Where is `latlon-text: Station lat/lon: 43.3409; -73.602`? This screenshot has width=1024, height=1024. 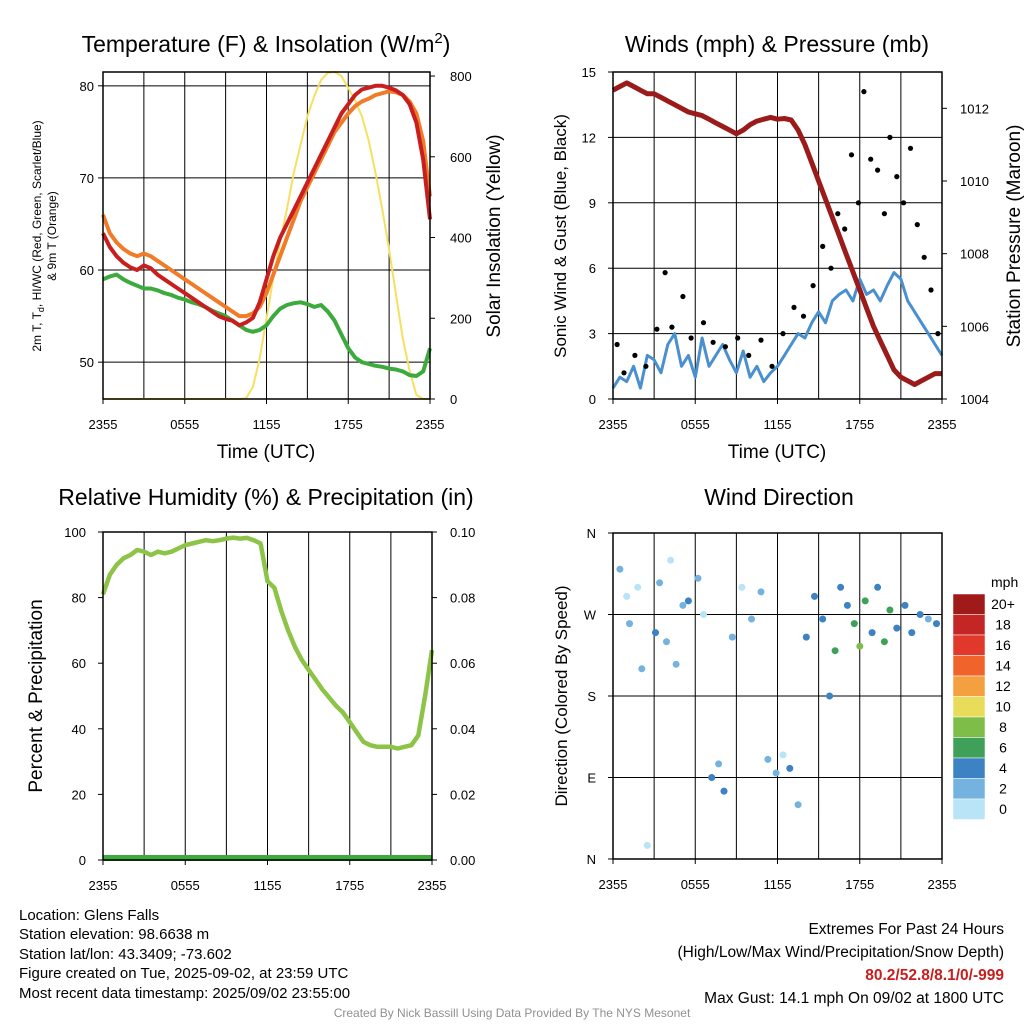 latlon-text: Station lat/lon: 43.3409; -73.602 is located at coordinates (125, 954).